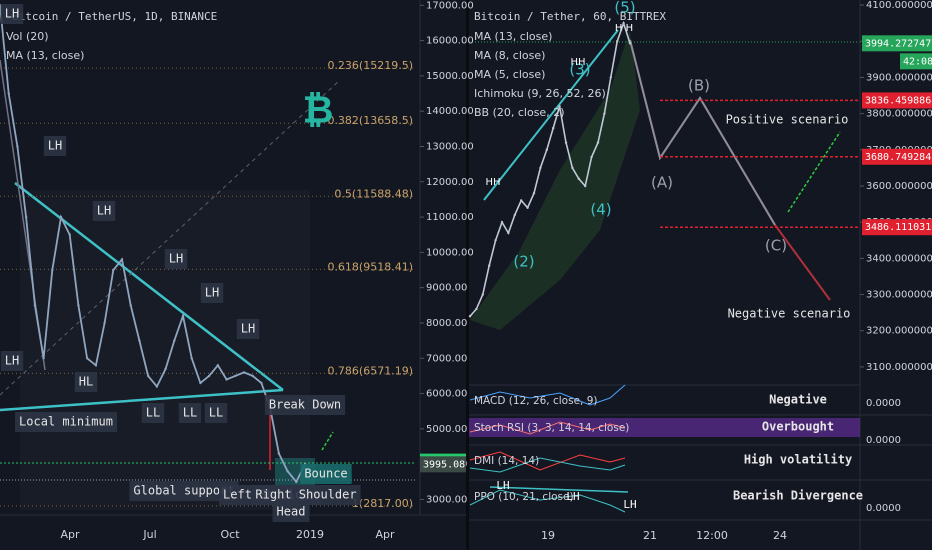 This screenshot has width=932, height=550. Describe the element at coordinates (509, 74) in the screenshot. I see `indicator-label: MA (5, close)` at that location.